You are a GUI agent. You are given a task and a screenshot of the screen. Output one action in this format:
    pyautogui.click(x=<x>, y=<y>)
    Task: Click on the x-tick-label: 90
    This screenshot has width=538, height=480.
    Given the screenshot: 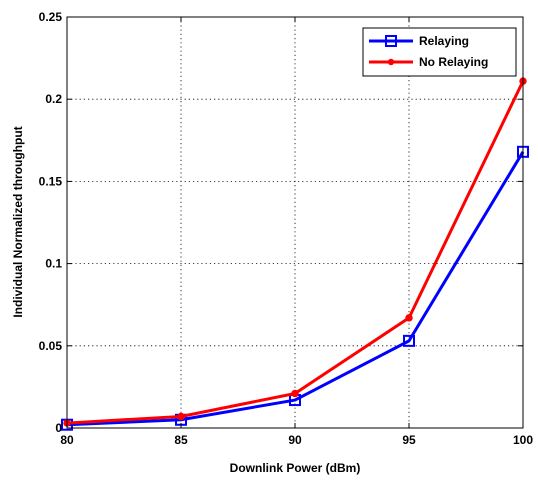 What is the action you would take?
    pyautogui.click(x=295, y=440)
    